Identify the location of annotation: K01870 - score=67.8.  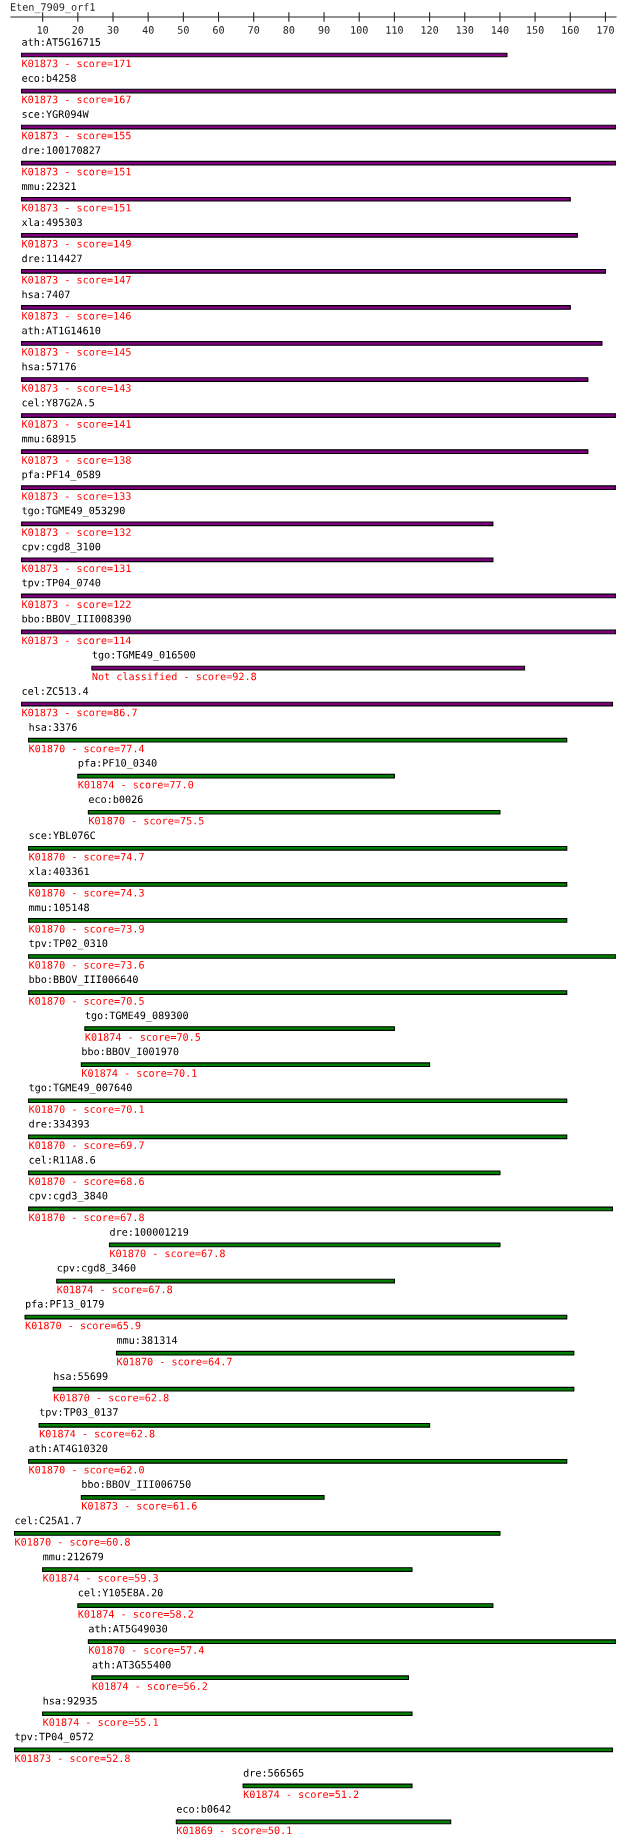
(86, 1217).